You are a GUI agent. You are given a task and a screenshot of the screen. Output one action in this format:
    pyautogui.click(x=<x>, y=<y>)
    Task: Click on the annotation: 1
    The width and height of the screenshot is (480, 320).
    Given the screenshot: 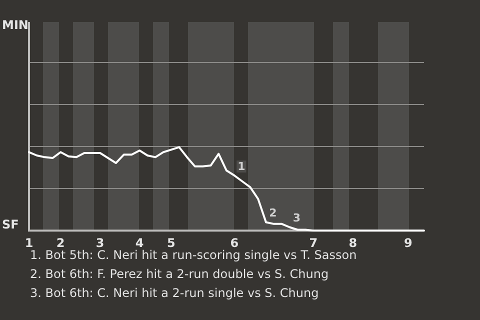 What is the action you would take?
    pyautogui.click(x=242, y=166)
    